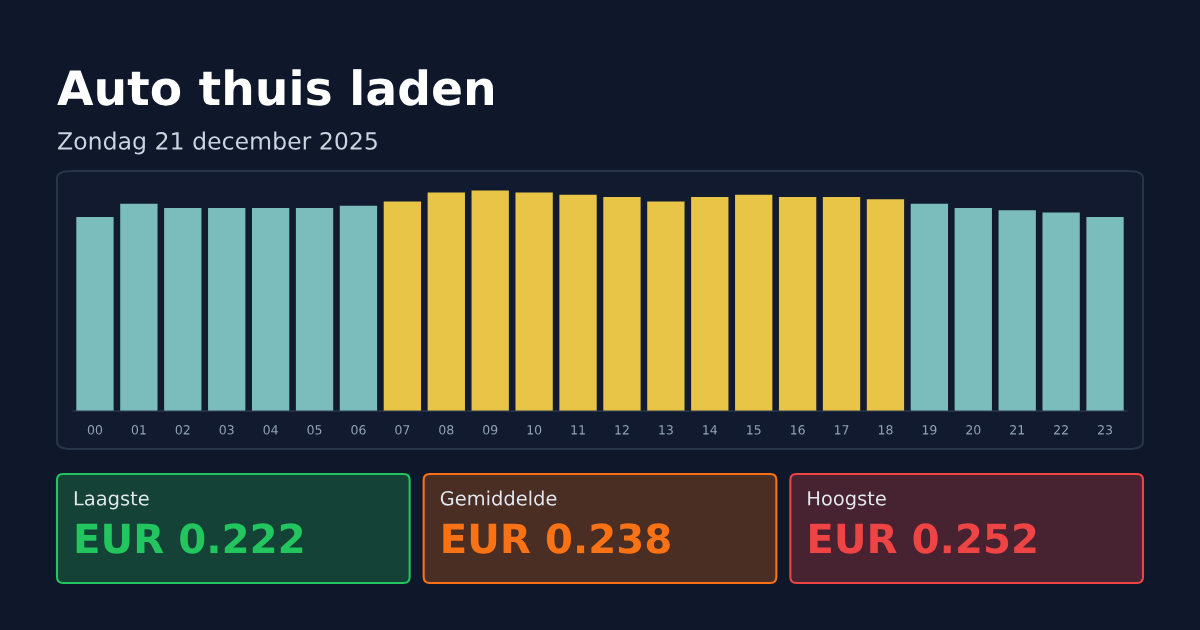 The width and height of the screenshot is (1200, 630). What do you see at coordinates (666, 430) in the screenshot?
I see `x-tick-label: 13` at bounding box center [666, 430].